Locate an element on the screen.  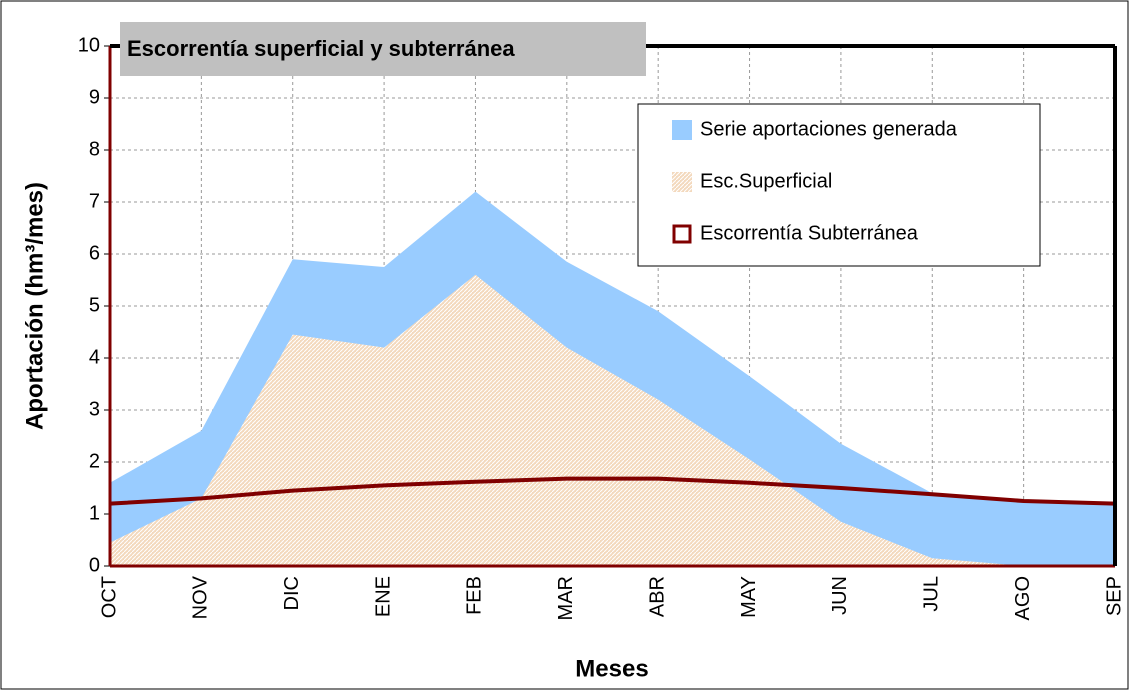
y-tick-label: 10 is located at coordinates (89, 45).